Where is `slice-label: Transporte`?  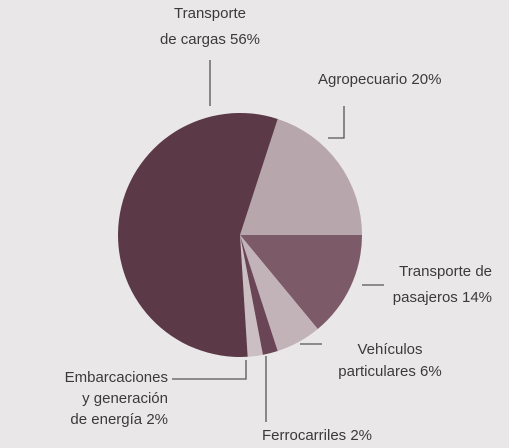
slice-label: Transporte is located at coordinates (210, 13).